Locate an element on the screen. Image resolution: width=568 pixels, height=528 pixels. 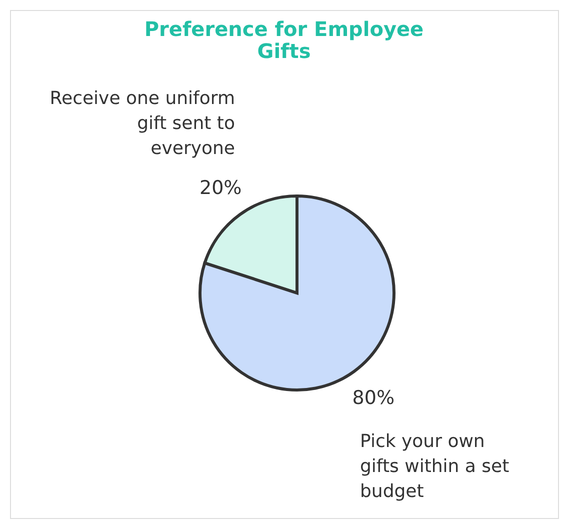
data-label: 80% is located at coordinates (373, 398).